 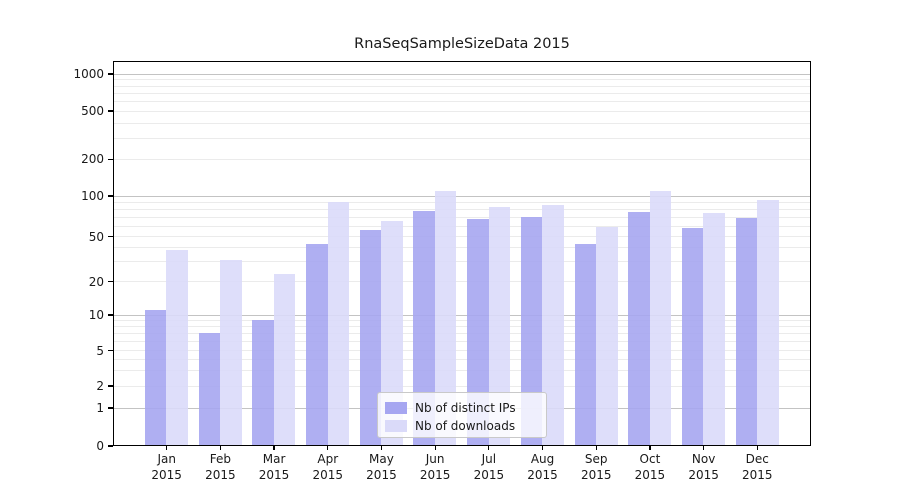 I want to click on legend: Nb of distinct IPs Nb of downloads, so click(x=462, y=415).